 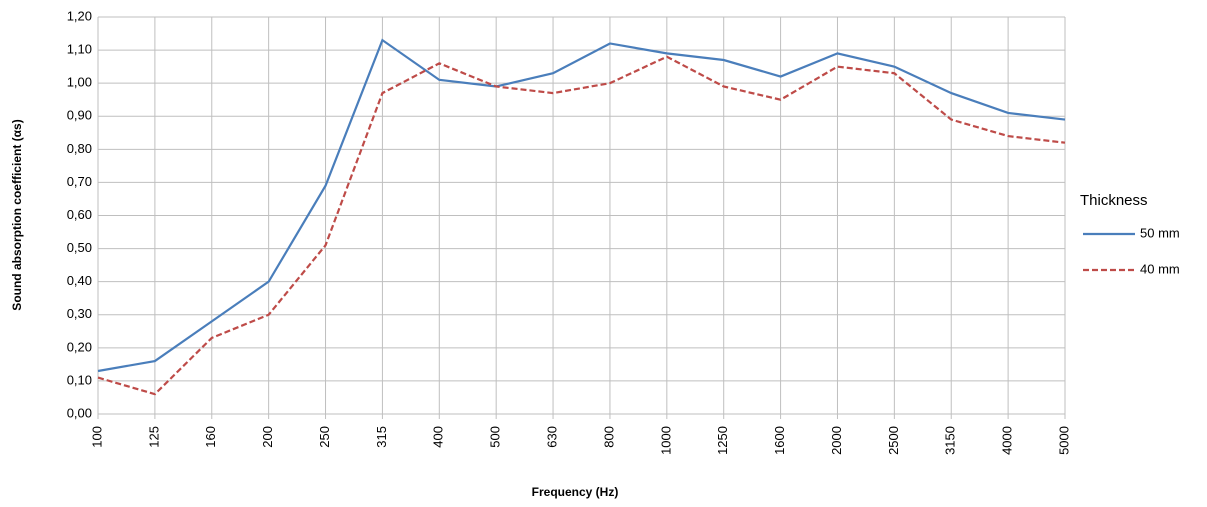 I want to click on y-tick-label: 0,70, so click(x=79, y=181).